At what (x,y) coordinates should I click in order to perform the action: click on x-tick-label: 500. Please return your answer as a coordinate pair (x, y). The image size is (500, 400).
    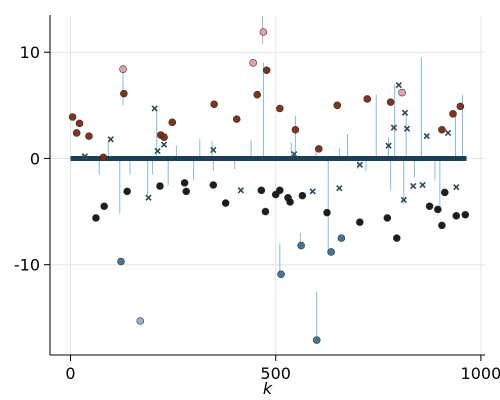
    Looking at the image, I should click on (275, 373).